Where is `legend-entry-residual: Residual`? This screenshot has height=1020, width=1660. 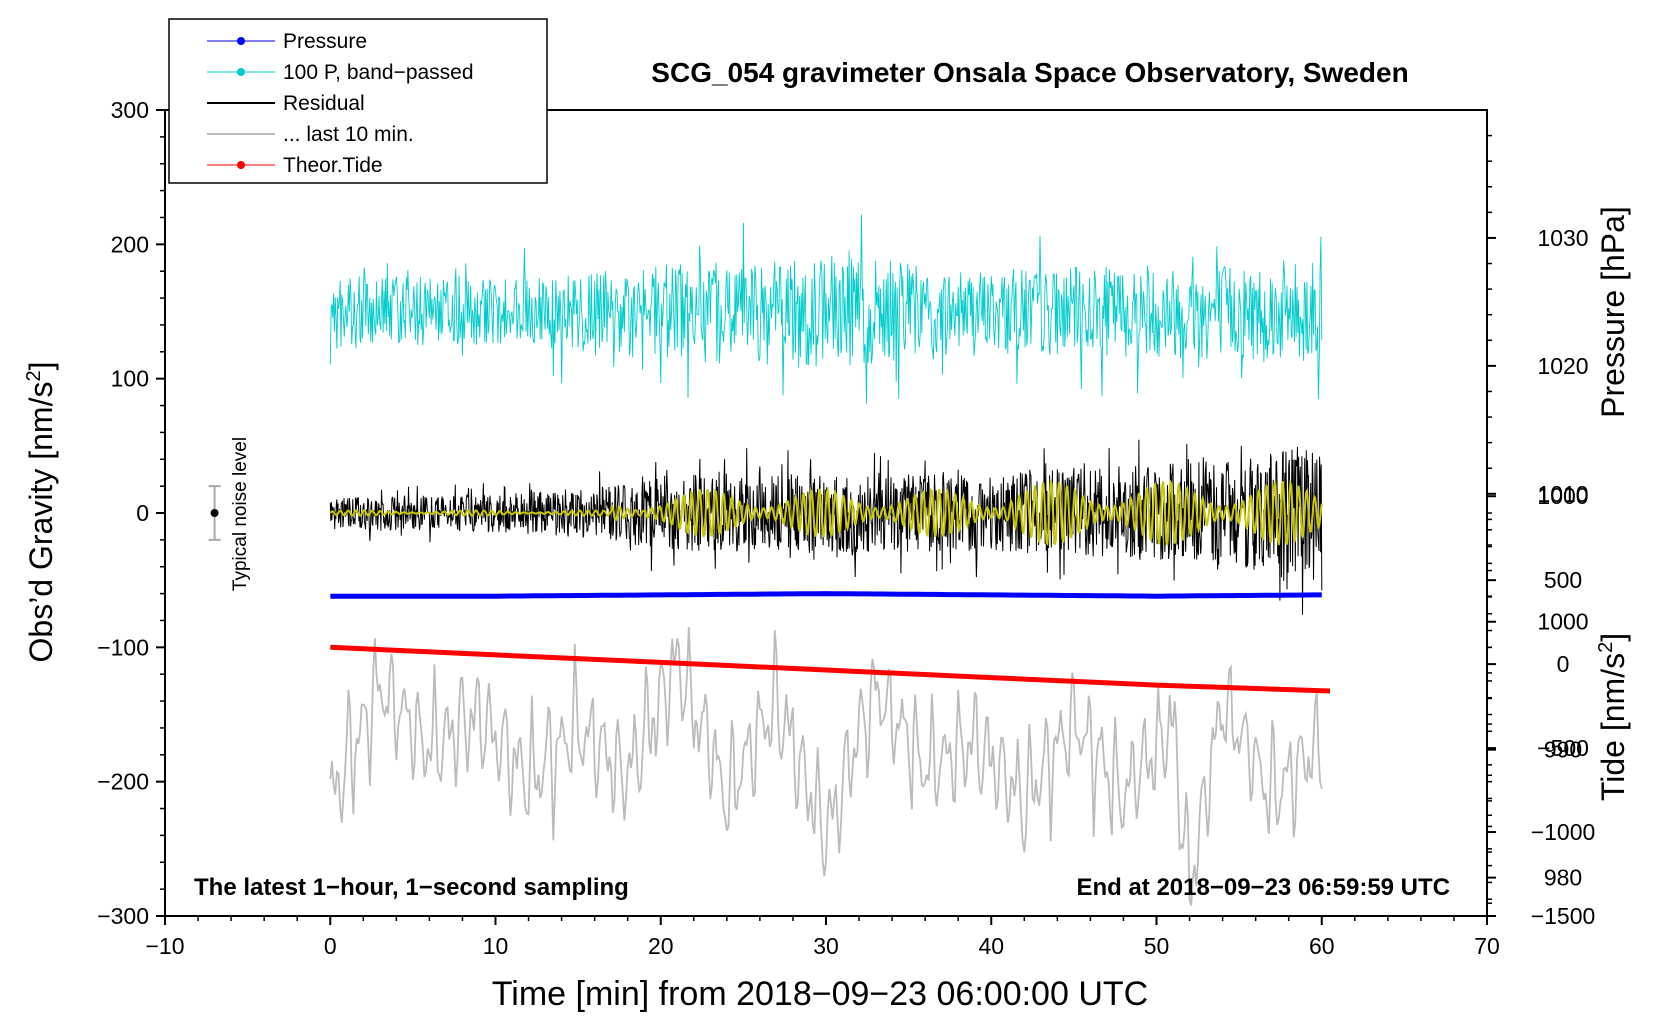
legend-entry-residual: Residual is located at coordinates (324, 103).